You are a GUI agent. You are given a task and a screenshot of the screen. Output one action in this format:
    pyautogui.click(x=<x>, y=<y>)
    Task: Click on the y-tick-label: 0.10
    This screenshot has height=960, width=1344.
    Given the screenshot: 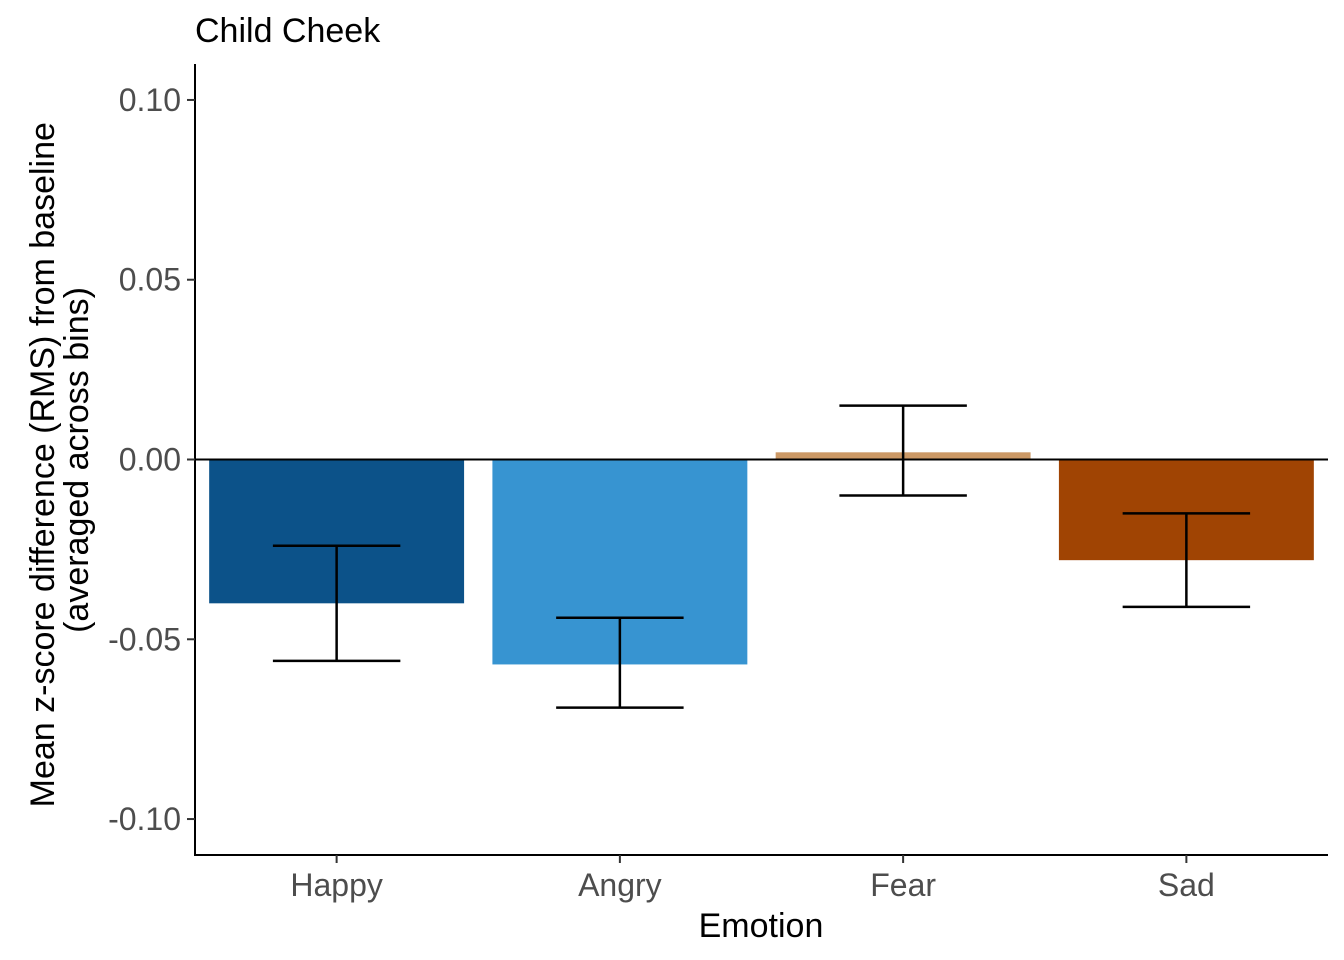 What is the action you would take?
    pyautogui.click(x=150, y=100)
    